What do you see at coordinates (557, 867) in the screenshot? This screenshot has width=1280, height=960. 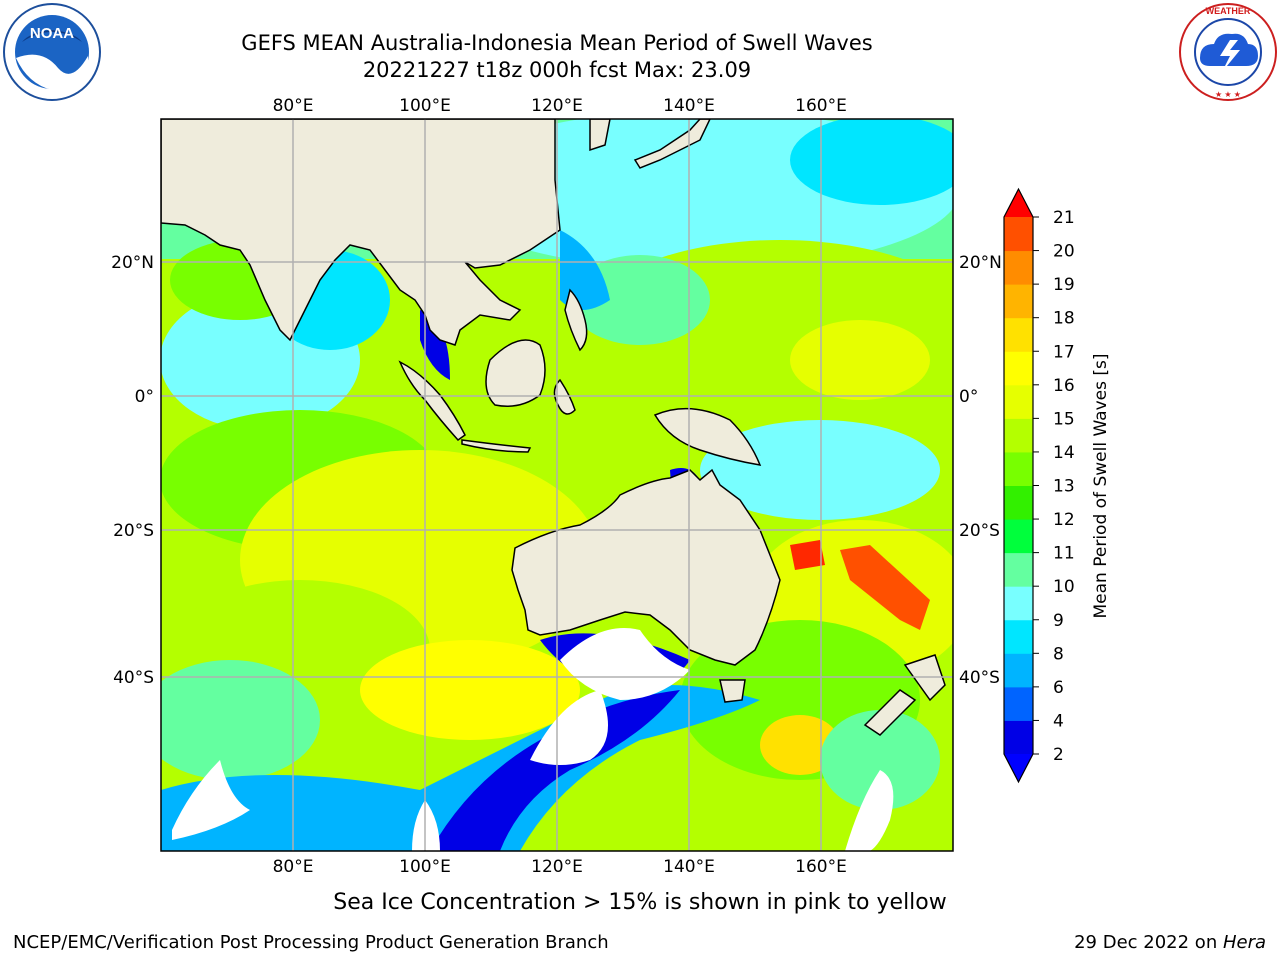 I see `lon-tick-bottom: 120°E` at bounding box center [557, 867].